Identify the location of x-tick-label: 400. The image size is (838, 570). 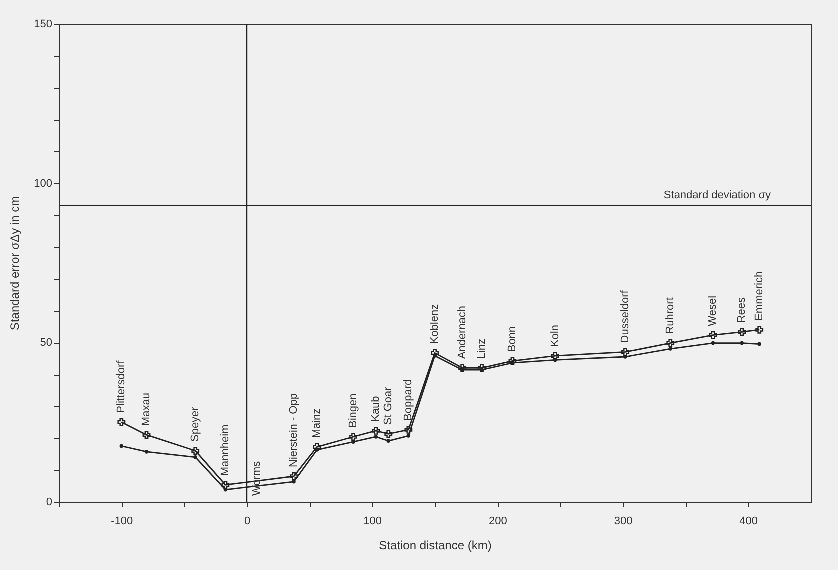
(749, 522).